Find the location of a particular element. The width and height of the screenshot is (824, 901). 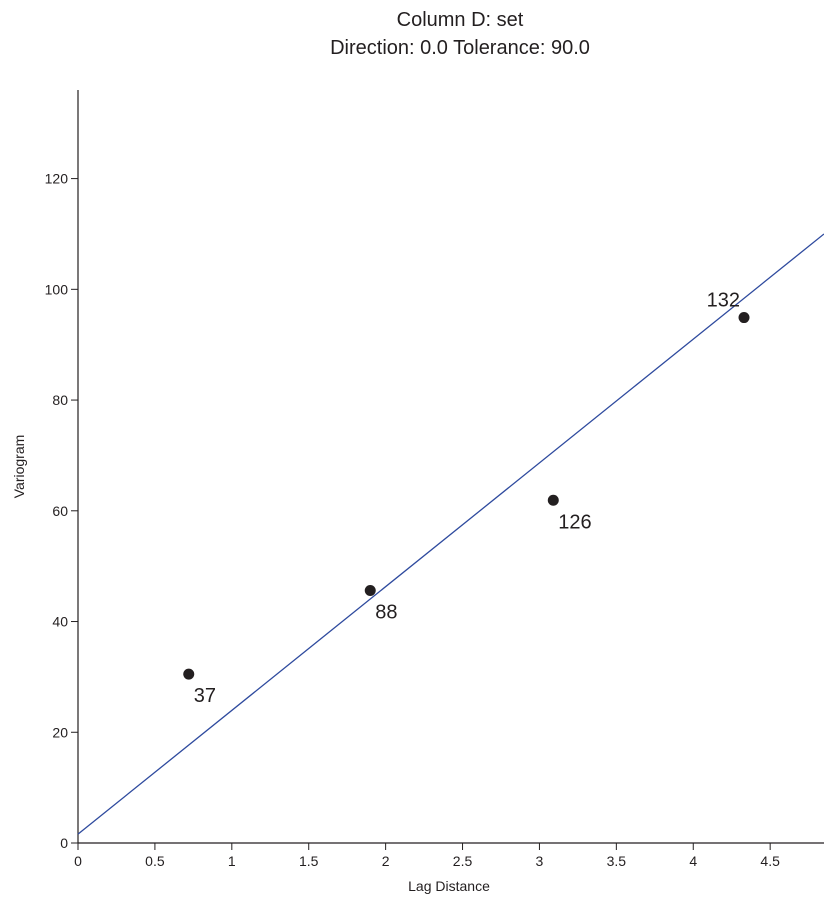

x-axis-title: Lag Distance is located at coordinates (449, 886).